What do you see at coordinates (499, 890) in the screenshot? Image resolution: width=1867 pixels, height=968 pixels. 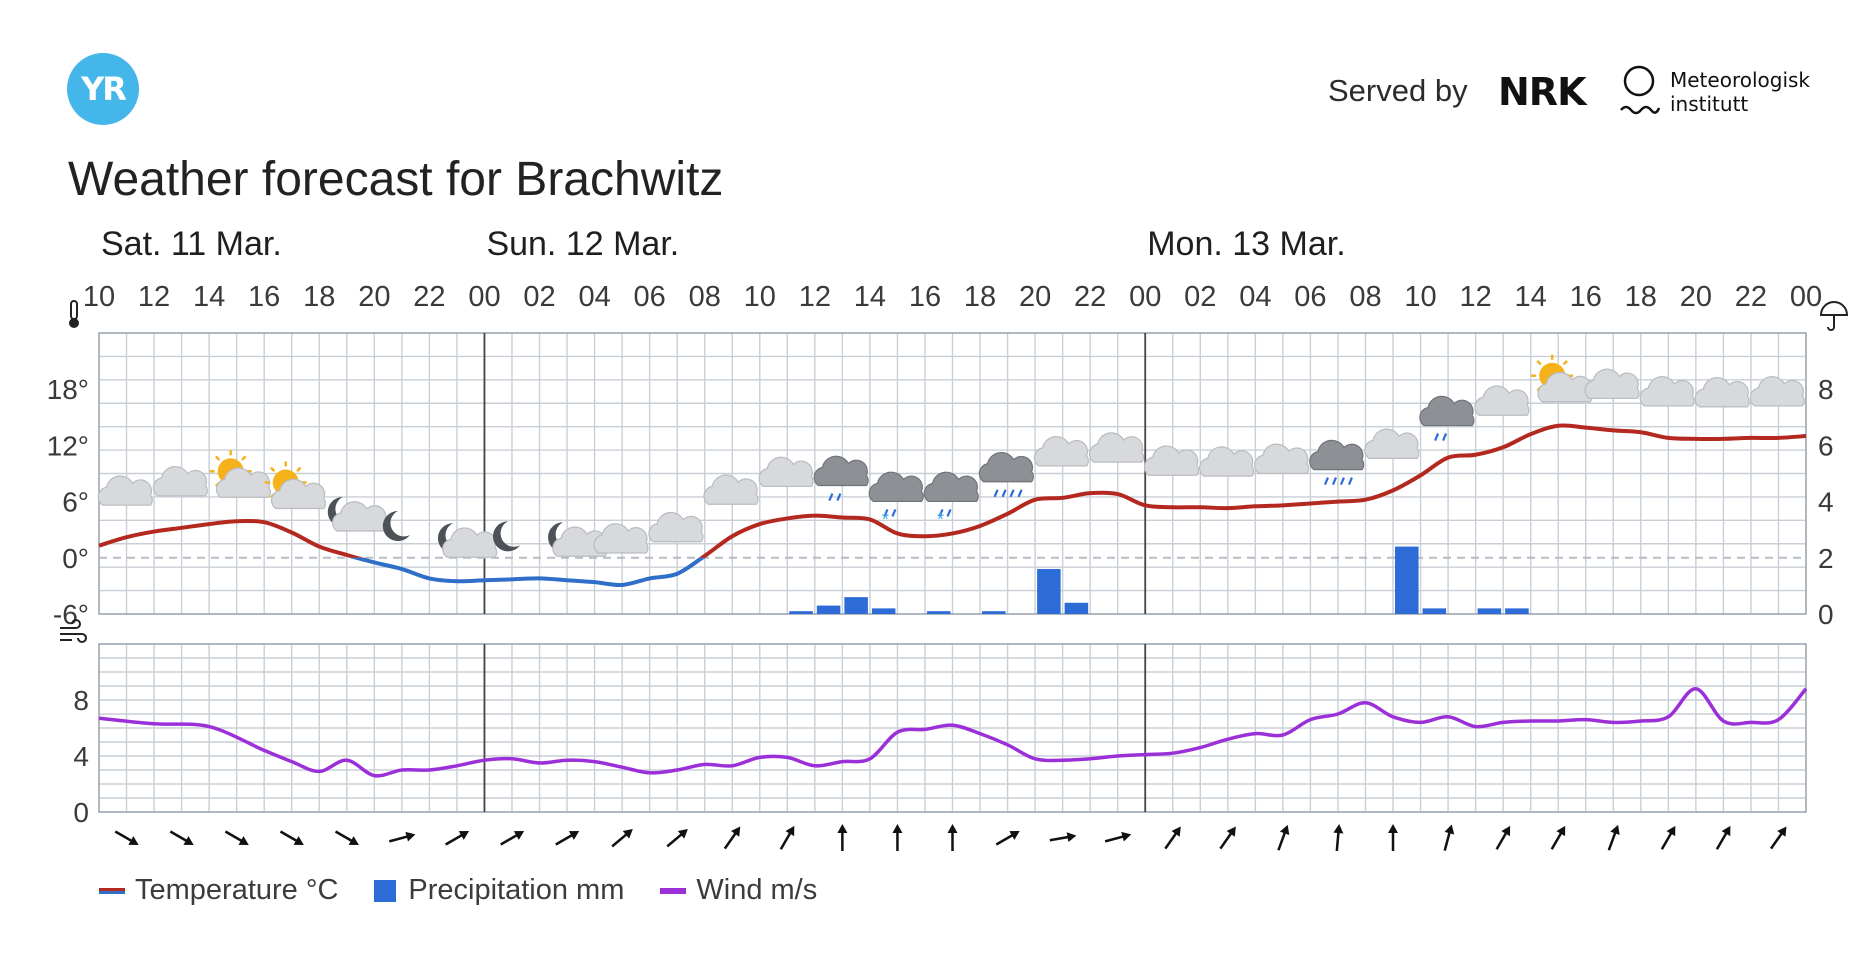 I see `legend-item-precipitation: Precipitation mm` at bounding box center [499, 890].